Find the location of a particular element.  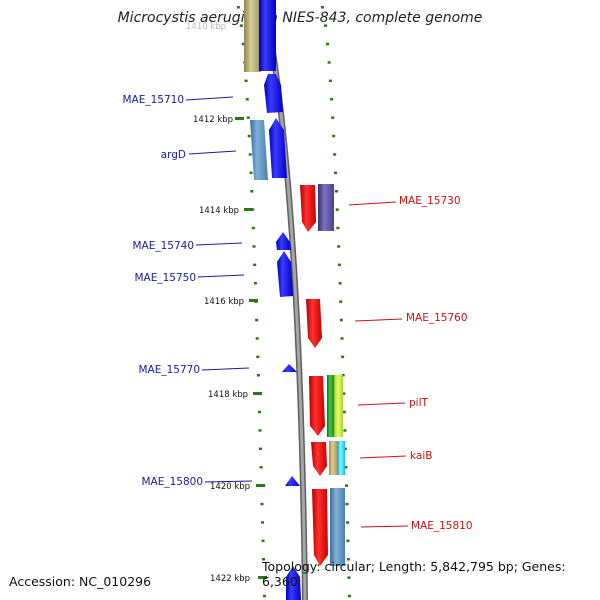

scale-label-1416: 1416 kbp is located at coordinates (224, 302).